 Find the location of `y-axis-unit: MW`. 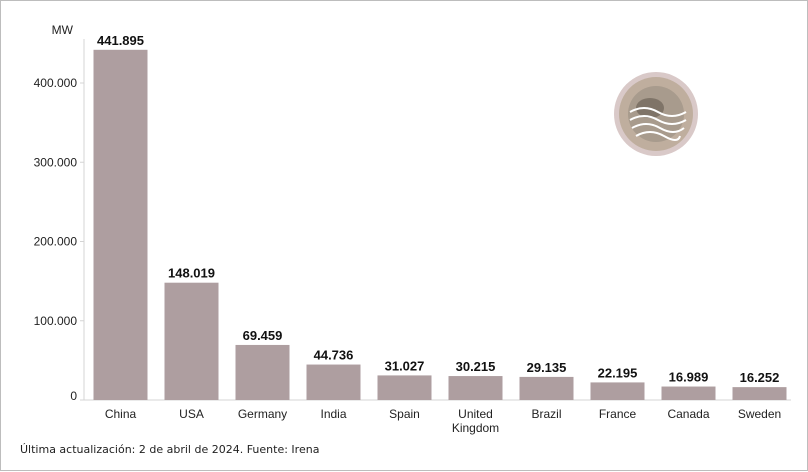

y-axis-unit: MW is located at coordinates (63, 30).